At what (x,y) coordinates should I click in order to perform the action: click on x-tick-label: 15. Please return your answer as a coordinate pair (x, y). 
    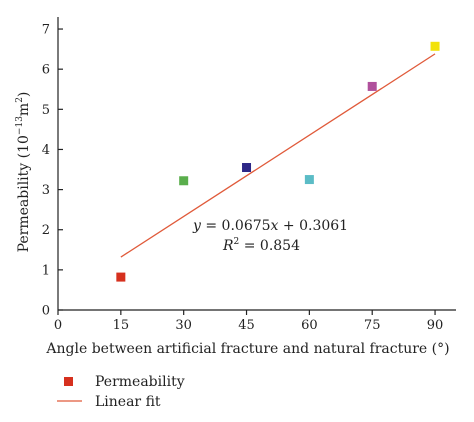
    Looking at the image, I should click on (121, 325).